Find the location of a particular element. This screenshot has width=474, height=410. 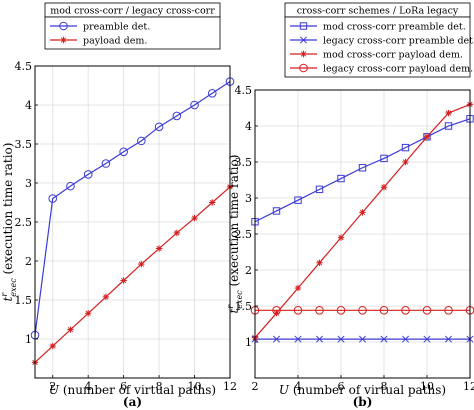

chart-a-y-tick-label-3.5: 3.5 is located at coordinates (24, 144).